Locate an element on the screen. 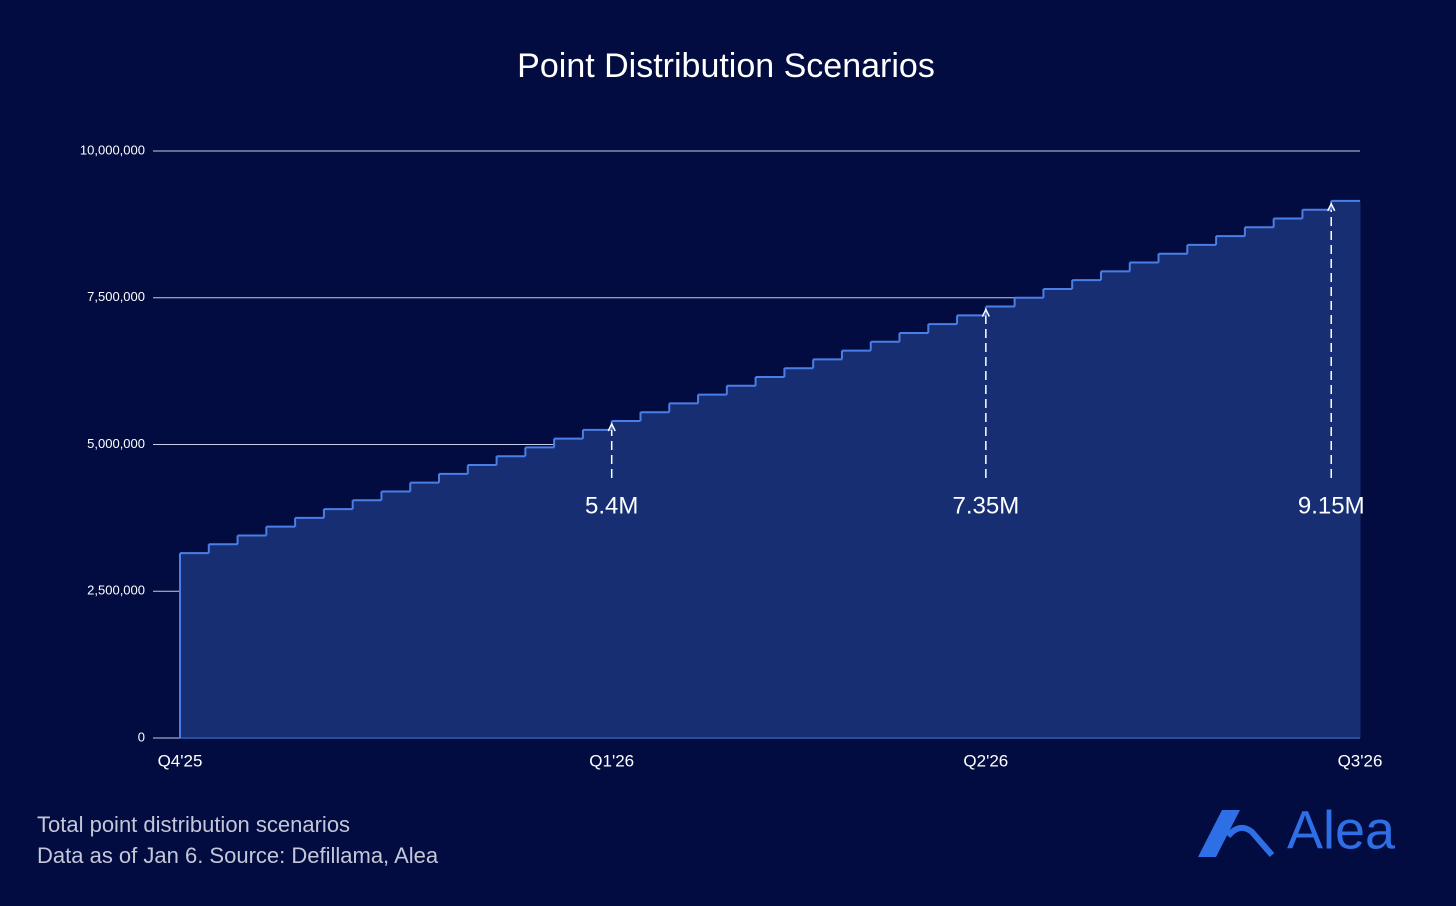 The image size is (1456, 906). chart-title: Point Distribution Scenarios is located at coordinates (726, 66).